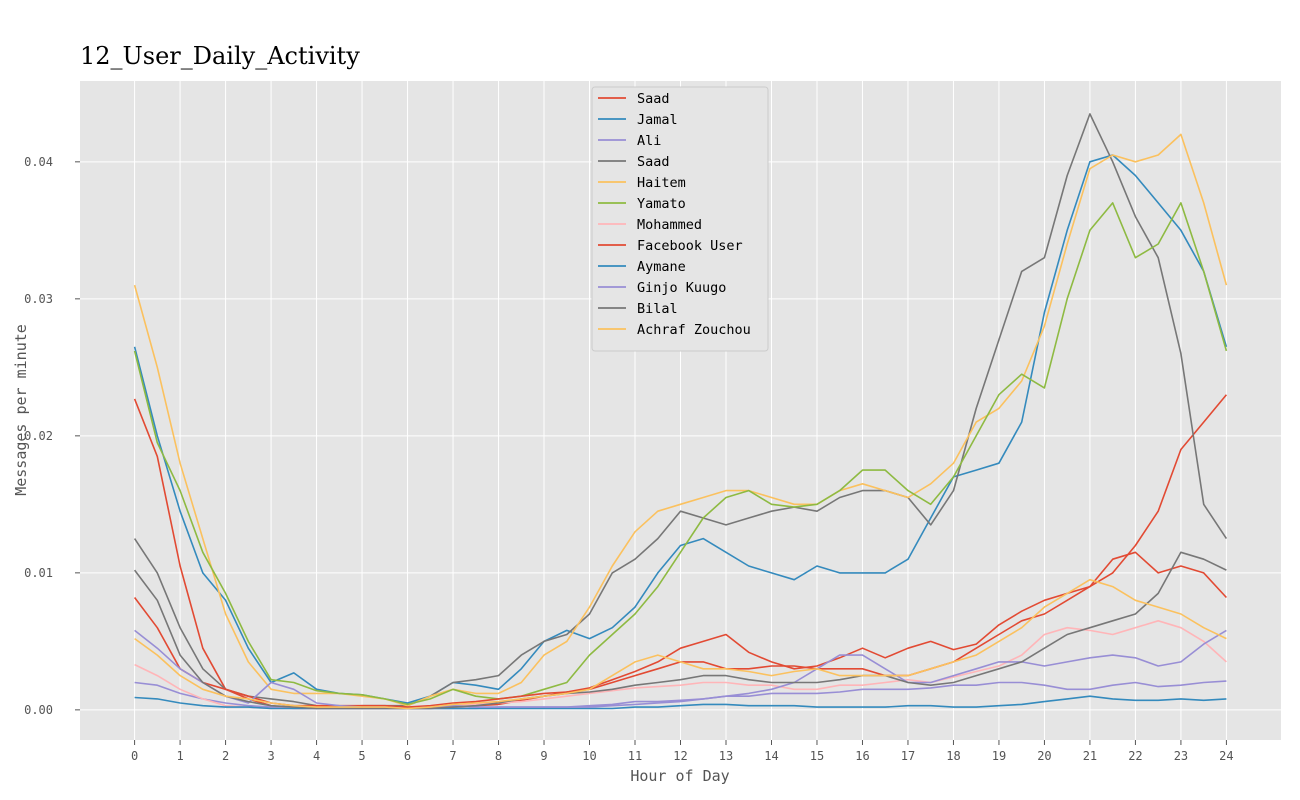 Image resolution: width=1300 pixels, height=800 pixels. Describe the element at coordinates (38, 162) in the screenshot. I see `y-tick-label: 0.04` at that location.